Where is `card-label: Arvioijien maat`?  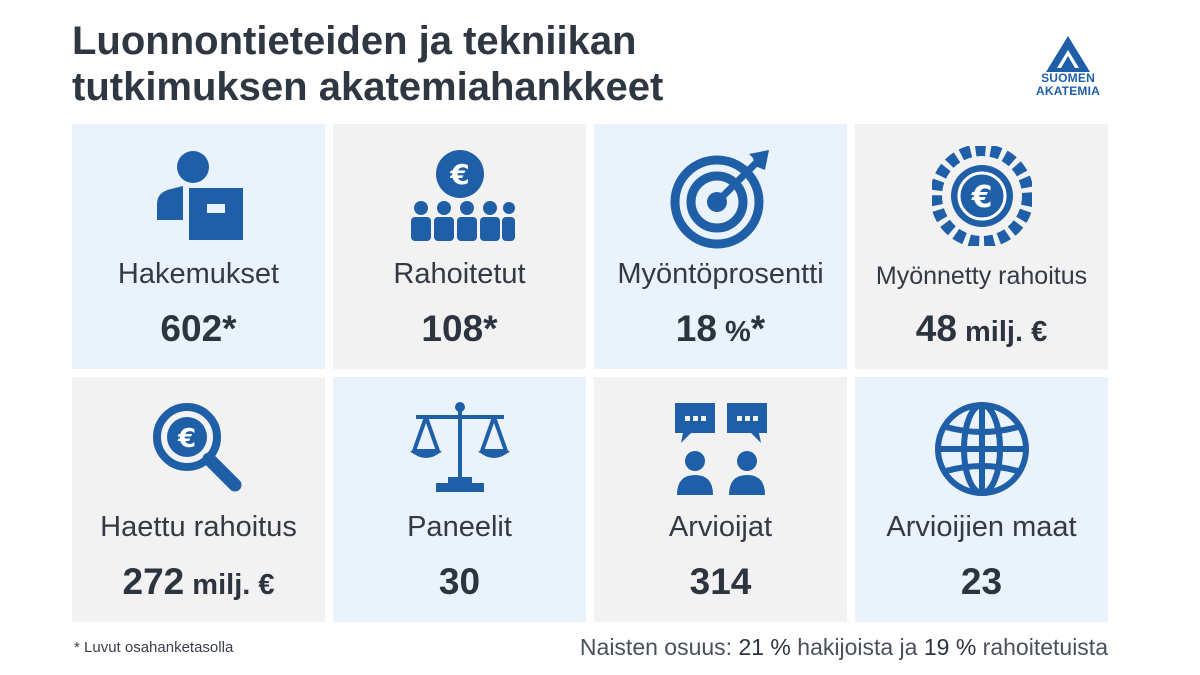 card-label: Arvioijien maat is located at coordinates (981, 527).